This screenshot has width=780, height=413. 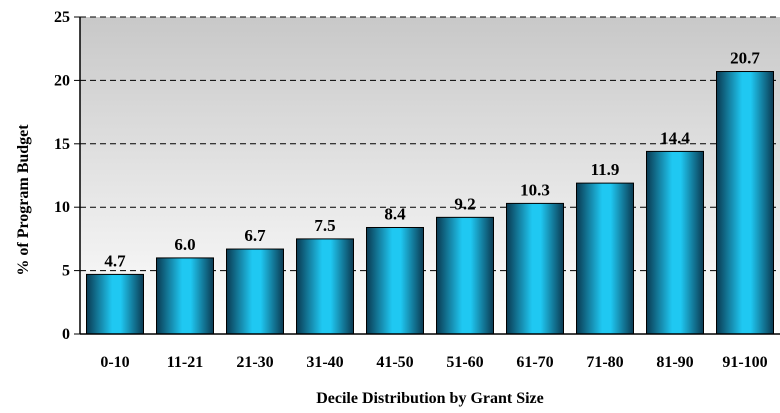 What do you see at coordinates (62, 144) in the screenshot?
I see `y-tick-label-3: 15` at bounding box center [62, 144].